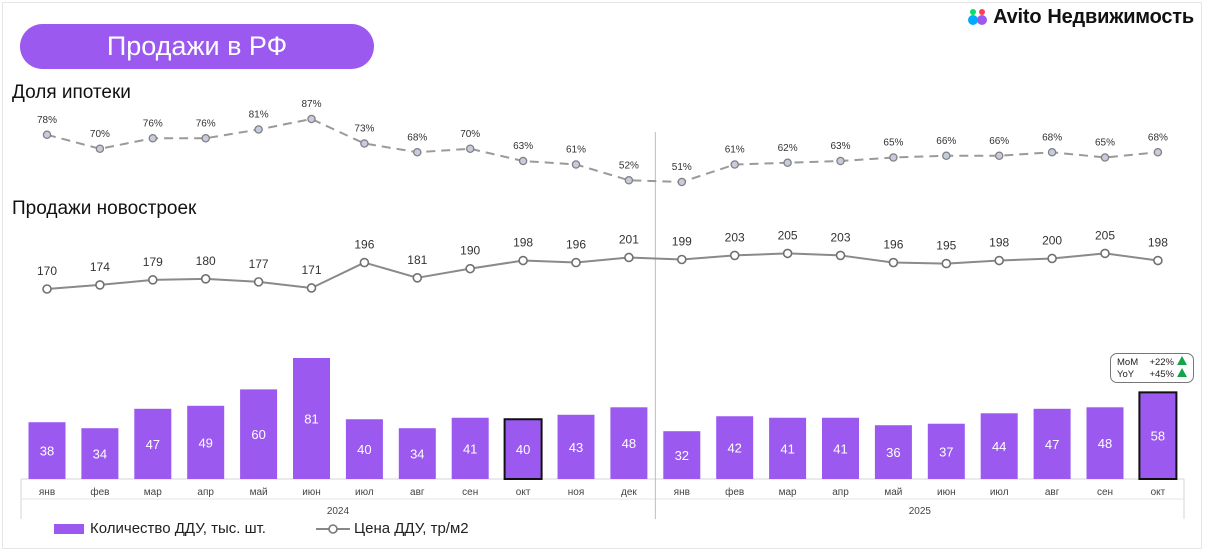  Describe the element at coordinates (1105, 143) in the screenshot. I see `mortgage-value-label: 65%` at that location.